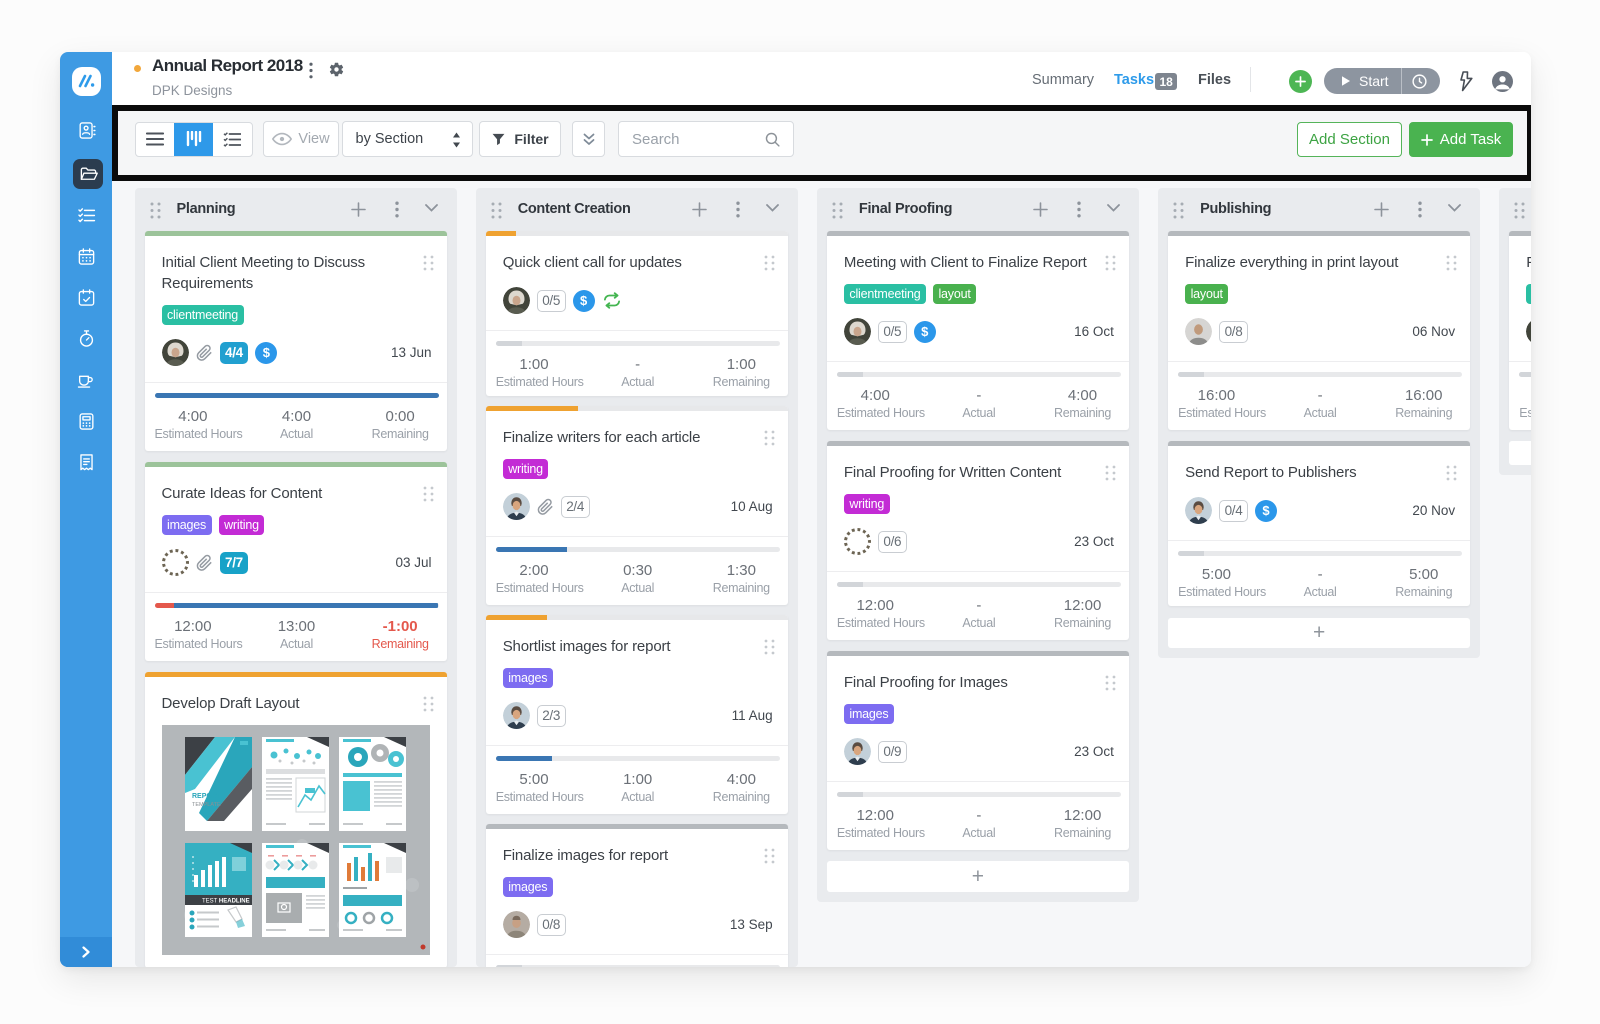 Image resolution: width=1600 pixels, height=1024 pixels. Describe the element at coordinates (206, 805) in the screenshot. I see `svg-text: TEMPLATE` at that location.